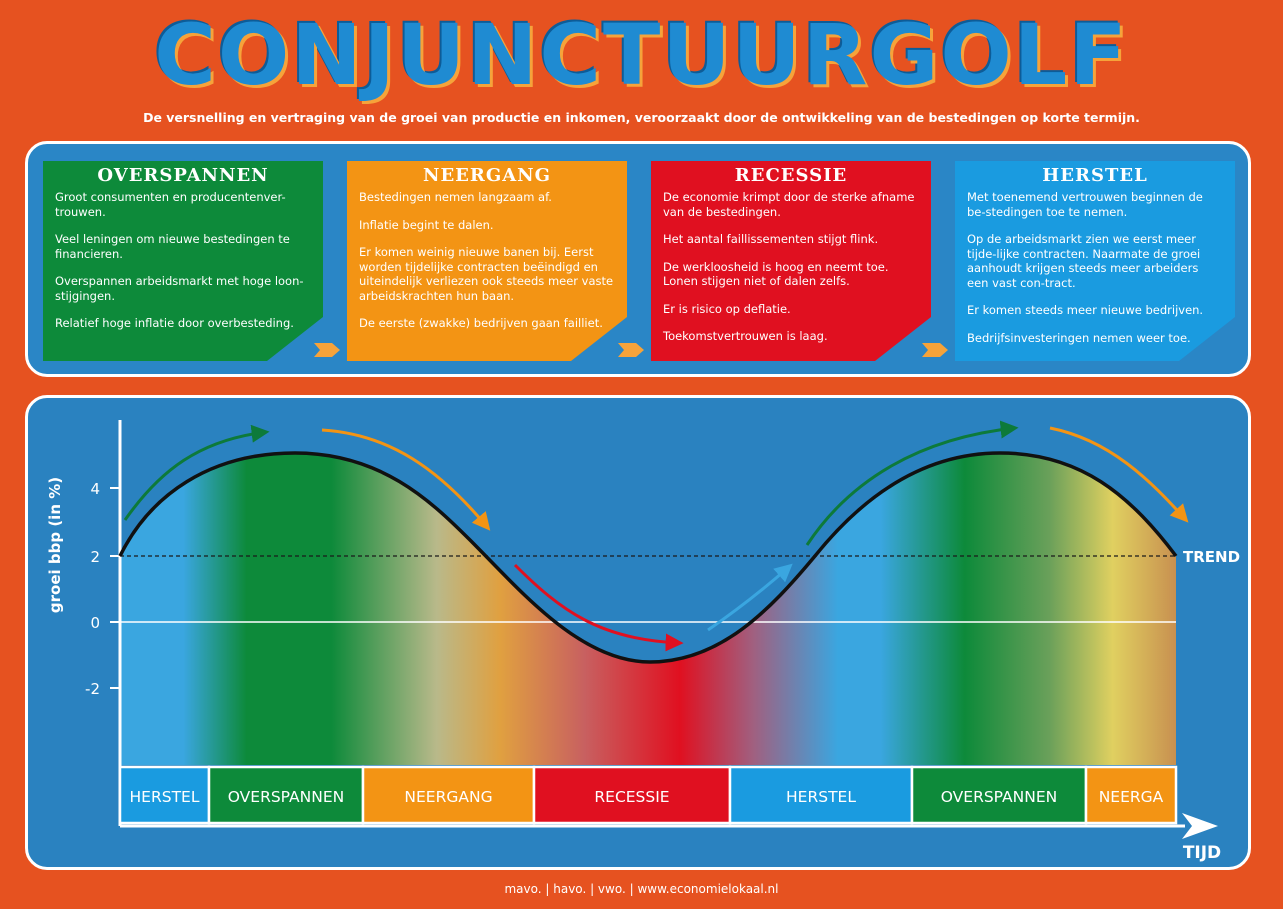 Image resolution: width=1283 pixels, height=909 pixels. What do you see at coordinates (771, 239) in the screenshot?
I see `card-text: Het aantal faillissementen stijgt flink.` at bounding box center [771, 239].